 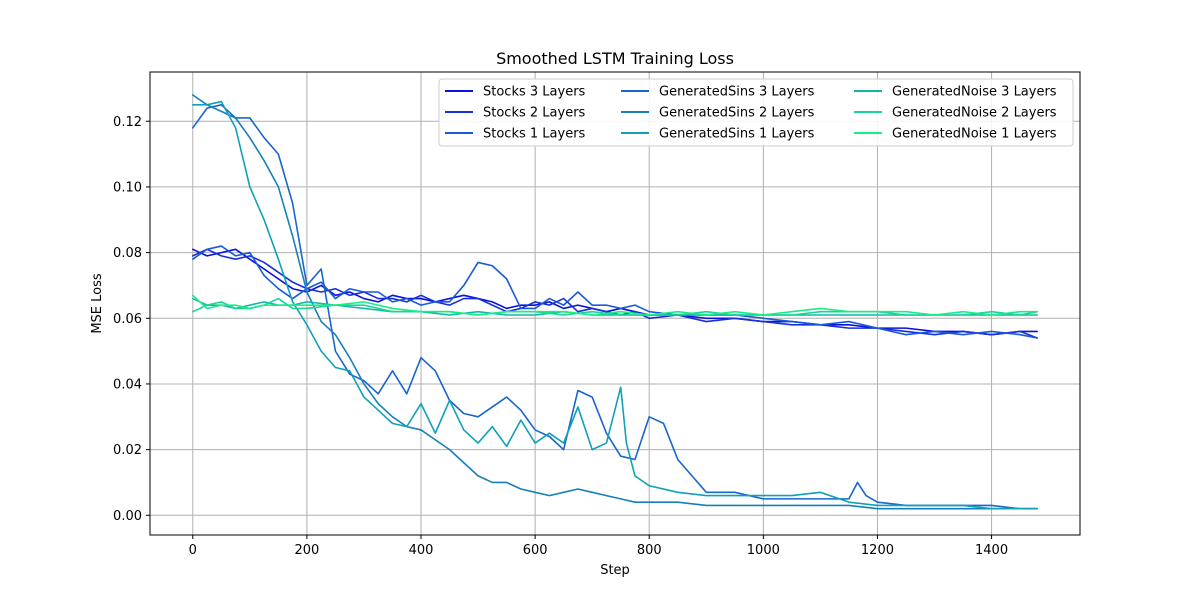 I want to click on legend-entry: GeneratedNoise 1 Layers, so click(x=974, y=134).